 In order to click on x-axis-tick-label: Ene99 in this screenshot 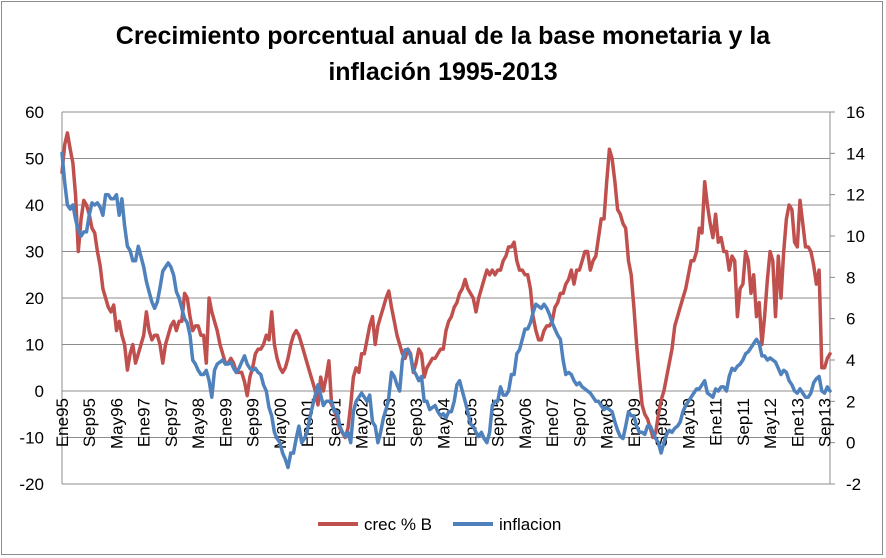, I will do `click(225, 422)`.